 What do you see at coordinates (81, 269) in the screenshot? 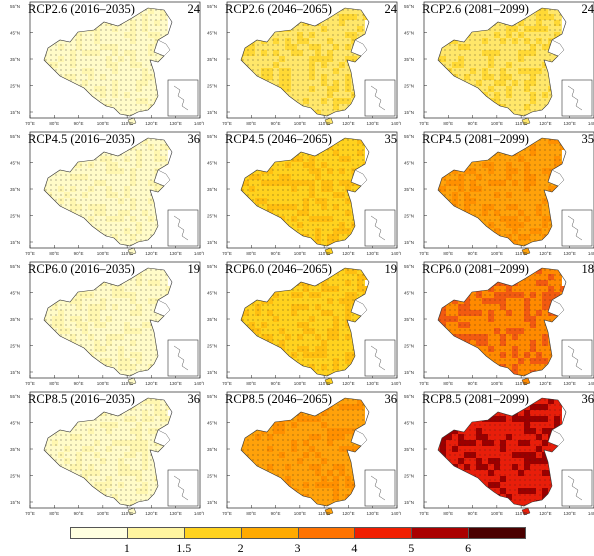
I see `panel-title: RCP6.0 (2016–2035)` at bounding box center [81, 269].